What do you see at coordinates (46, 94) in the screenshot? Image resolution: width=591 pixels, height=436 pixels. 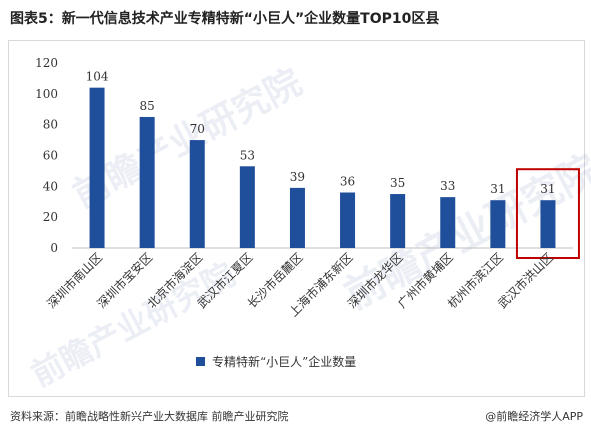 I see `y-tick-label: 100` at bounding box center [46, 94].